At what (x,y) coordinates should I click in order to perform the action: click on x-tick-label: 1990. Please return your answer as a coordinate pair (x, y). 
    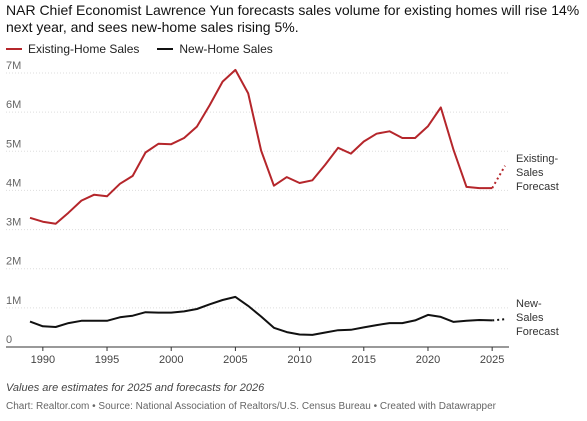
    Looking at the image, I should click on (43, 360).